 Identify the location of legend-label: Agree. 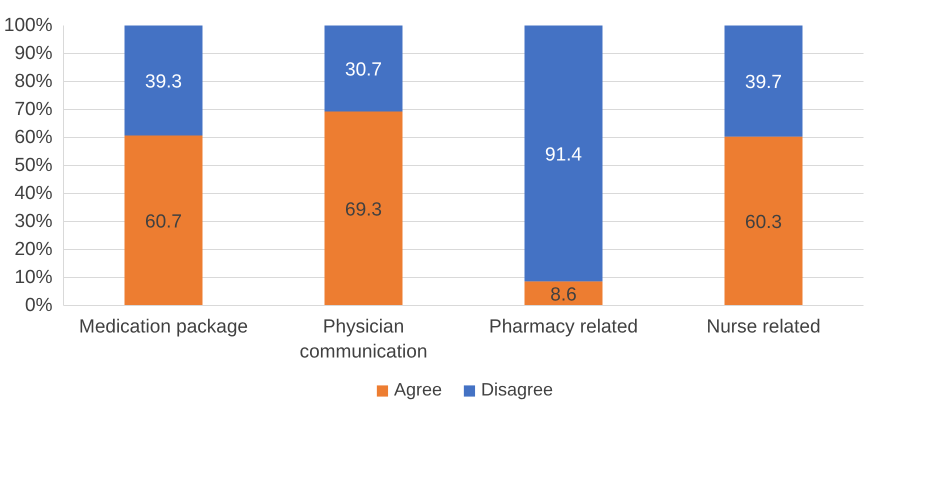
(418, 390).